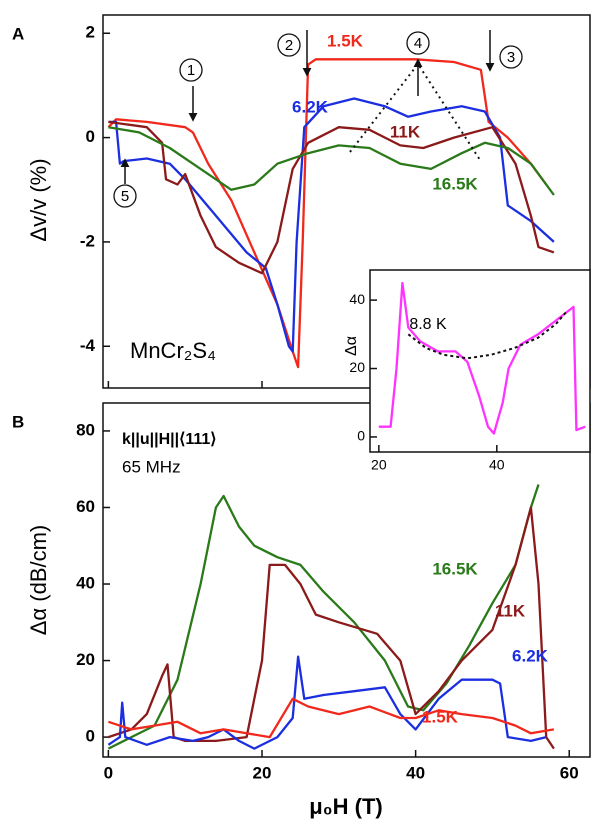 The image size is (595, 838). What do you see at coordinates (38, 580) in the screenshot?
I see `y-axis-label: Δα (dB/cm)` at bounding box center [38, 580].